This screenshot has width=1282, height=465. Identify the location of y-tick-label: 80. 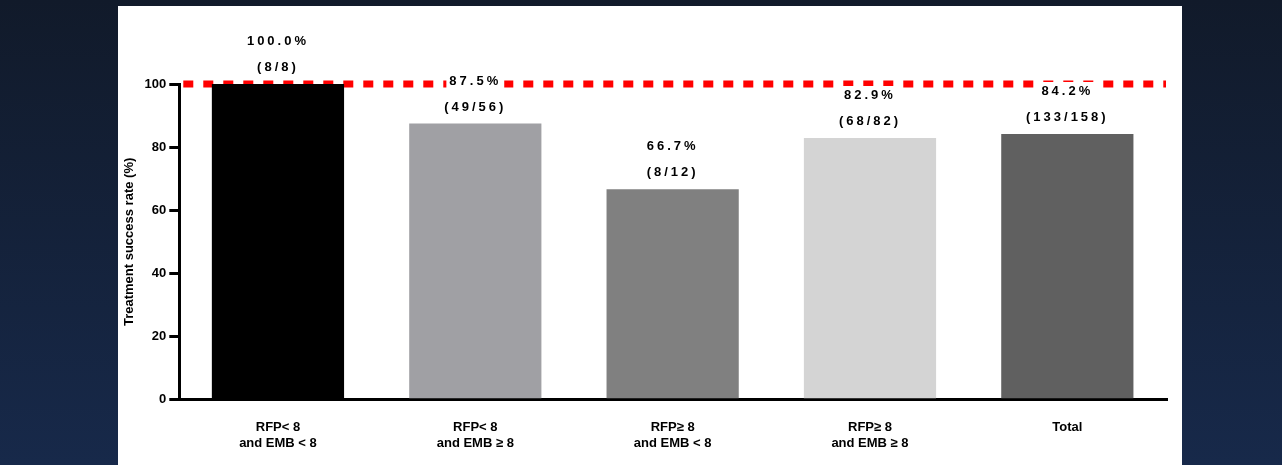
(159, 146).